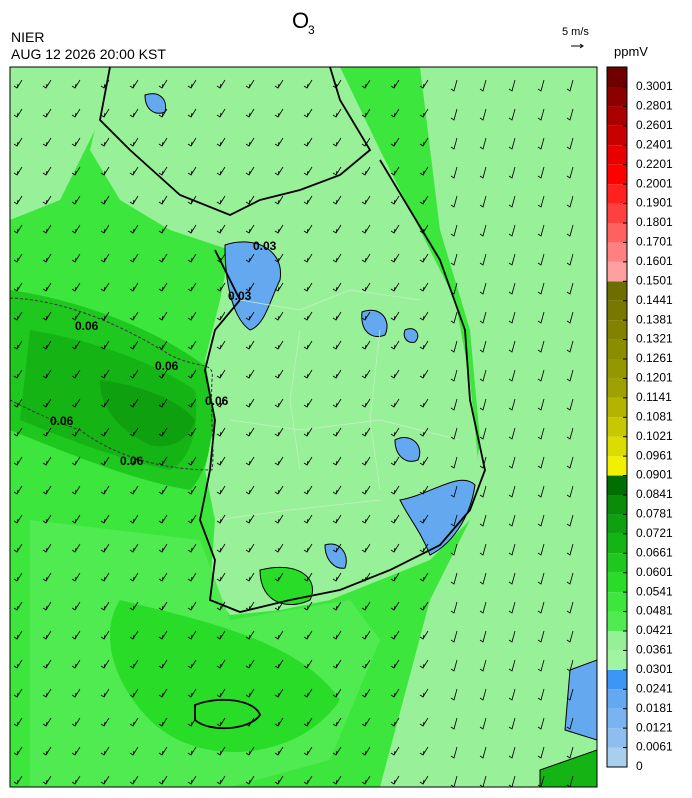 This screenshot has height=798, width=692. I want to click on colorbar-tick-label: 0.2401, so click(654, 144).